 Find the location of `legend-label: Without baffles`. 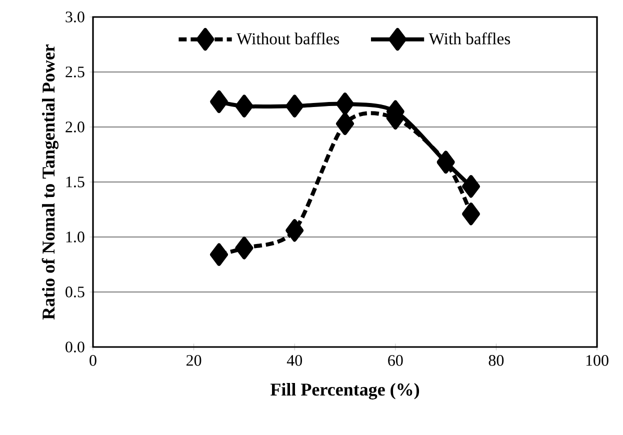

legend-label: Without baffles is located at coordinates (288, 38).